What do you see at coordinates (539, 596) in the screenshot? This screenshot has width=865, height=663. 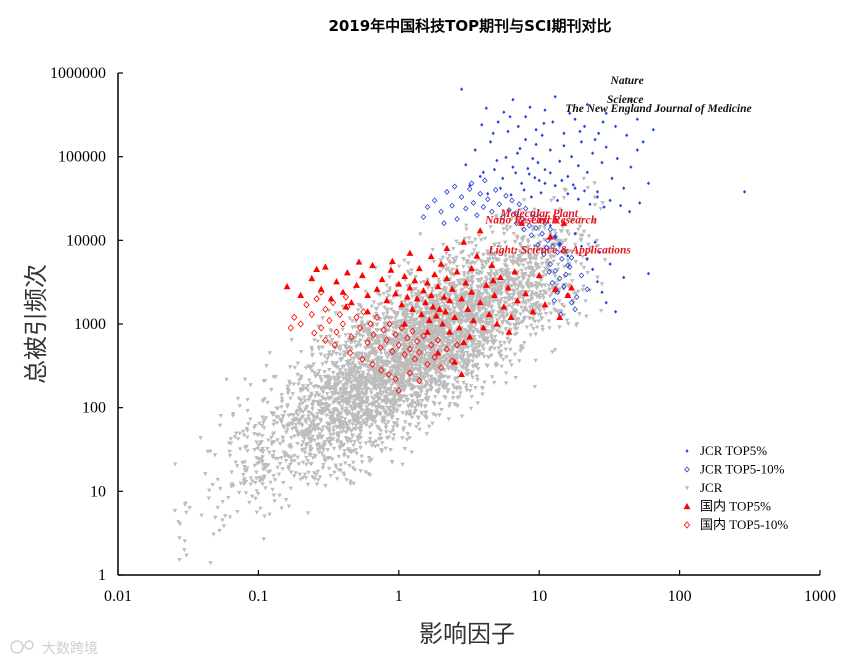 I see `x-tick-label: 10` at bounding box center [539, 596].